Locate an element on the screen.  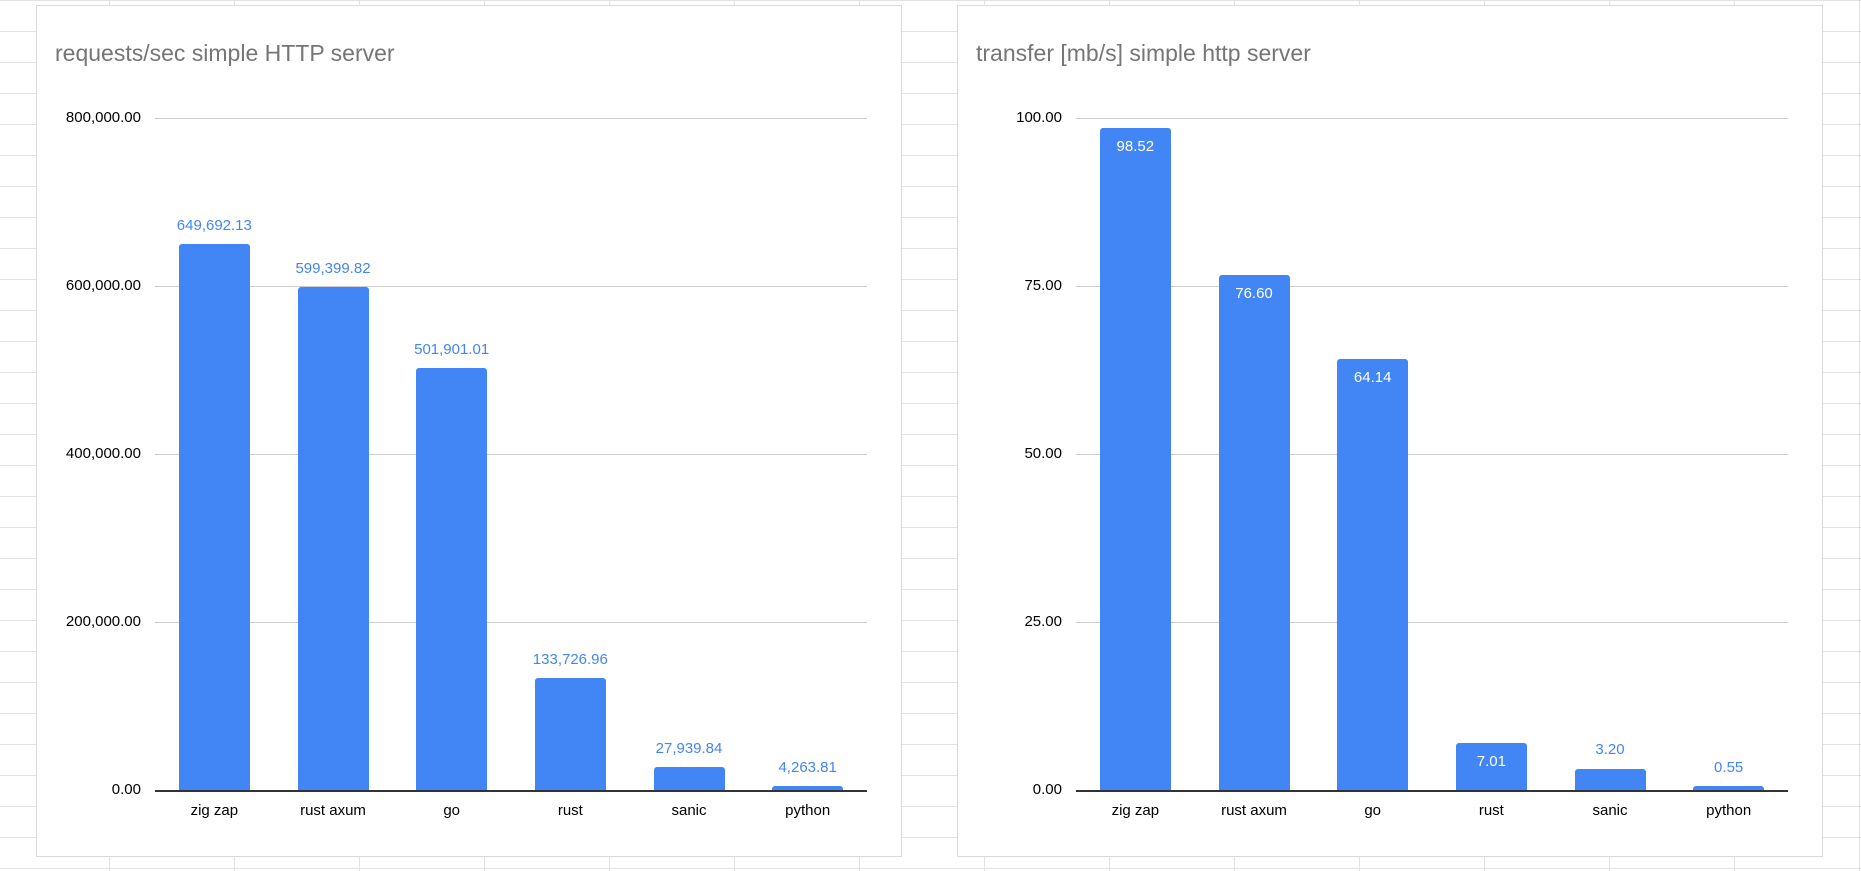
y-axis-tick-label: 25.00 is located at coordinates (1043, 621).